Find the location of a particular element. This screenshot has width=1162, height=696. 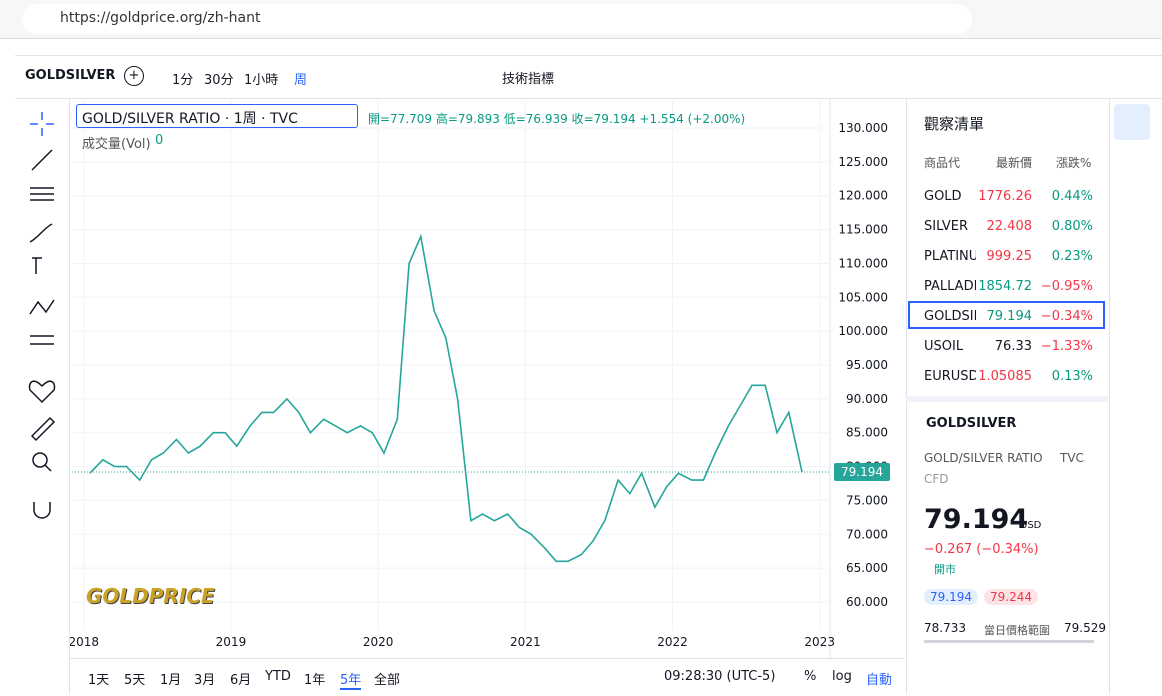

detail-status: 開市 is located at coordinates (945, 569).